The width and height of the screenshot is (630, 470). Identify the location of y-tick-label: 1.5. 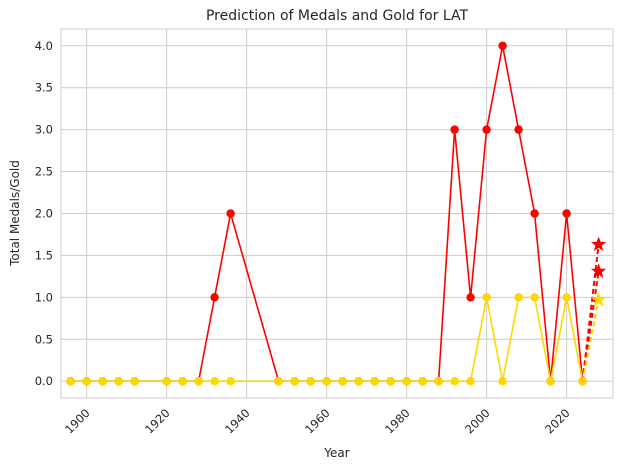
(44, 255).